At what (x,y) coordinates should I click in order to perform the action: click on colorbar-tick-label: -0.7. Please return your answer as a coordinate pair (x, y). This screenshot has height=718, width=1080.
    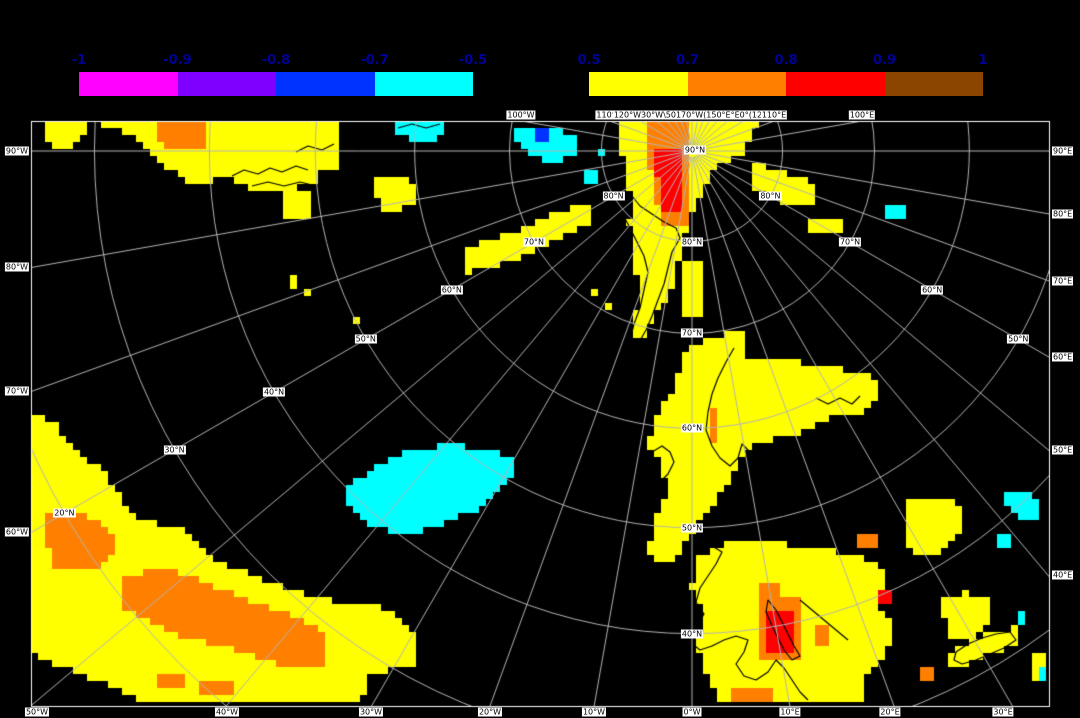
    Looking at the image, I should click on (374, 60).